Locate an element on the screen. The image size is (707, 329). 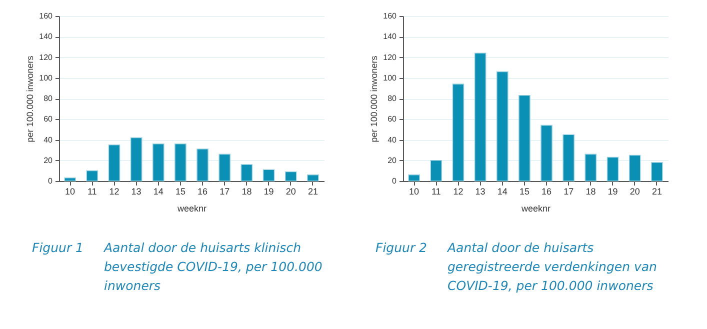
text: Figuur 2 is located at coordinates (401, 248).